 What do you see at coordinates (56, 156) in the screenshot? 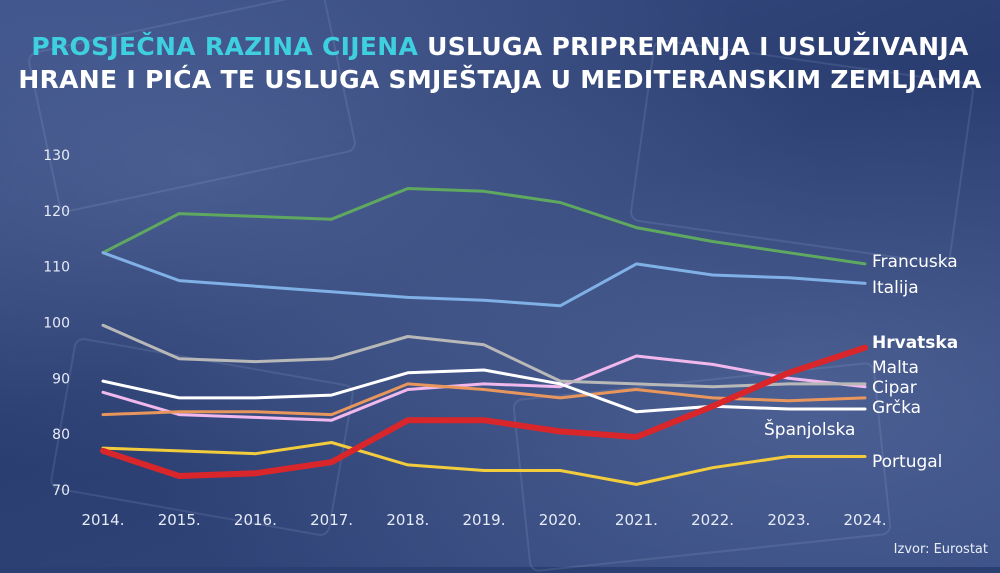
I see `y-tick-label: 130` at bounding box center [56, 156].